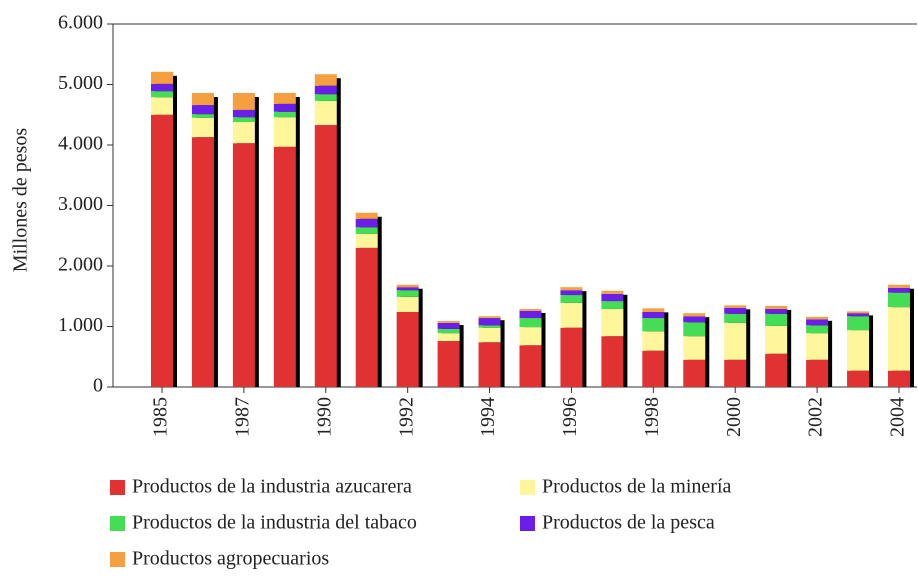 The width and height of the screenshot is (918, 580). What do you see at coordinates (98, 386) in the screenshot?
I see `y-tick-label: 0` at bounding box center [98, 386].